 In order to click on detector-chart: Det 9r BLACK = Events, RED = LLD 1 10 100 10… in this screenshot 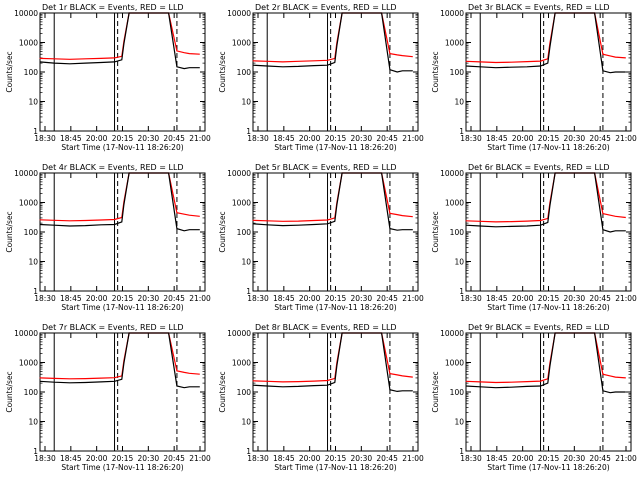, I will do `click(534, 397)`.